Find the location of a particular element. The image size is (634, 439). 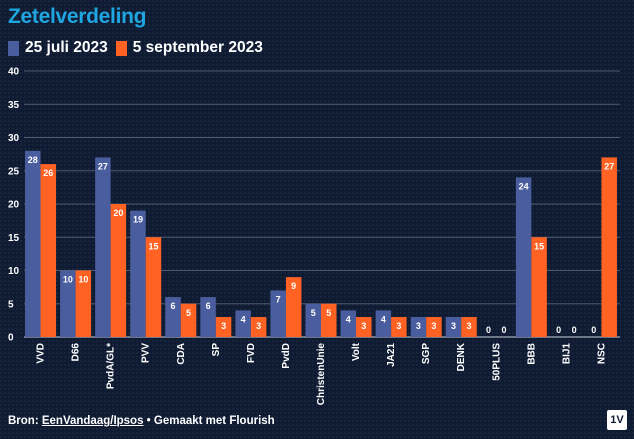

data-label: 28 is located at coordinates (33, 160).